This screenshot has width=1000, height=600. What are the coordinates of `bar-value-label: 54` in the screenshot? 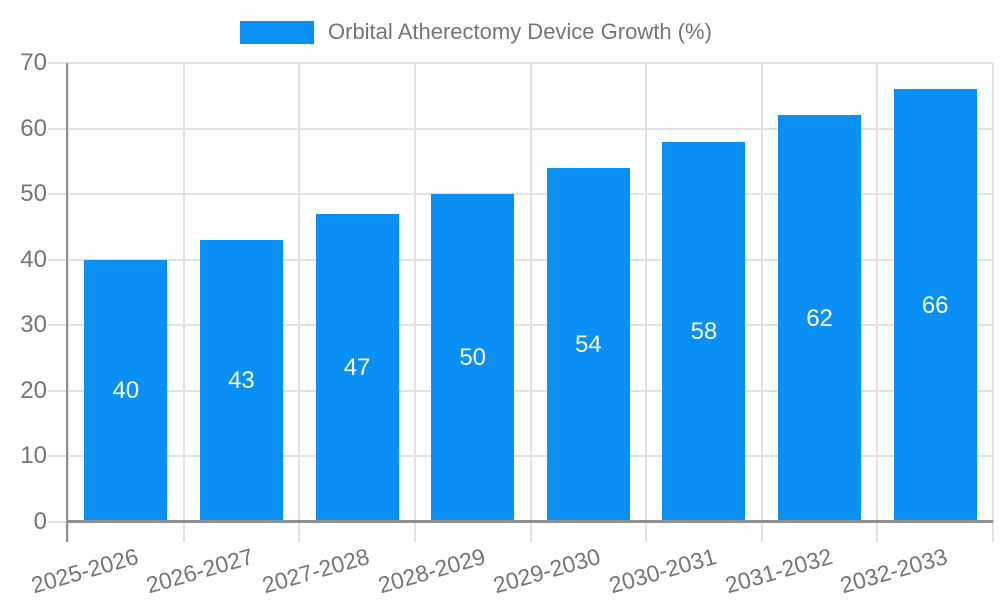 It's located at (588, 344).